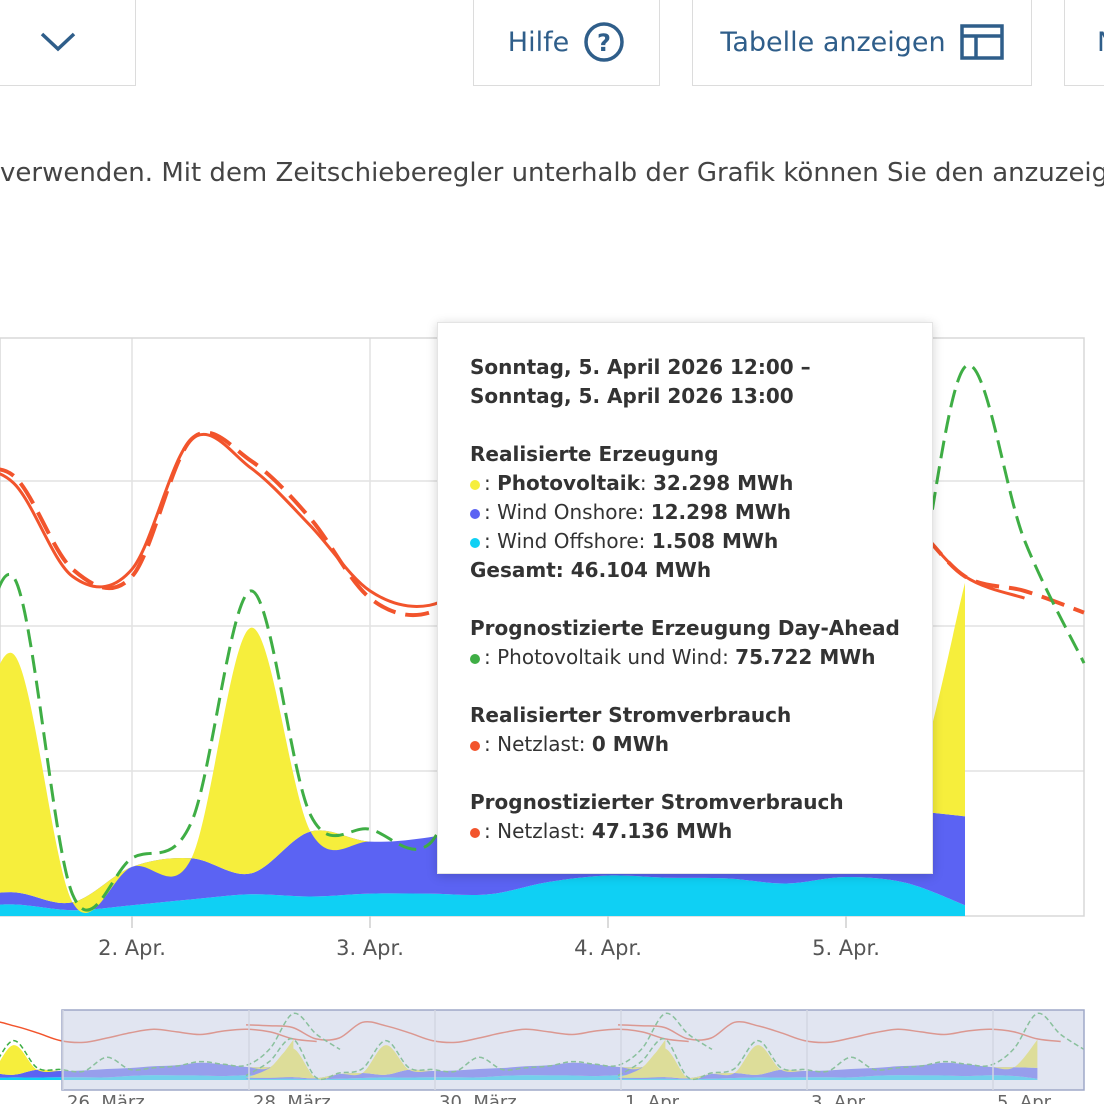  Describe the element at coordinates (662, 831) in the screenshot. I see `tooltip-row-value: 47.136 MWh` at that location.